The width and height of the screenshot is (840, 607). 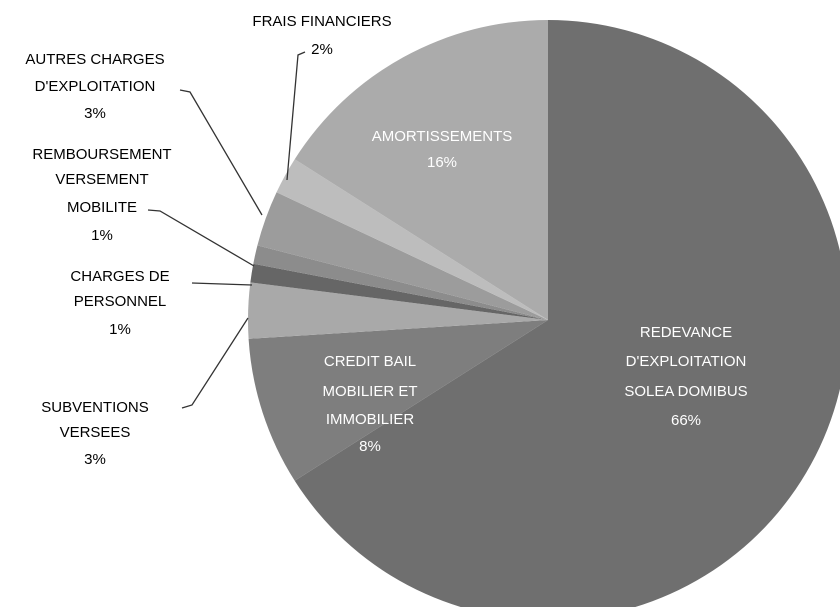 I want to click on slice-label: REMBOURSEMENT, so click(x=101, y=154).